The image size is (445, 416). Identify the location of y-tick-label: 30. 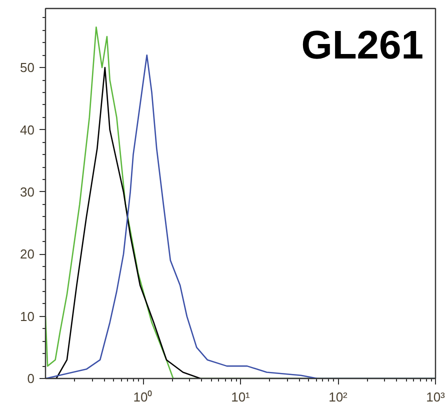
(27, 192).